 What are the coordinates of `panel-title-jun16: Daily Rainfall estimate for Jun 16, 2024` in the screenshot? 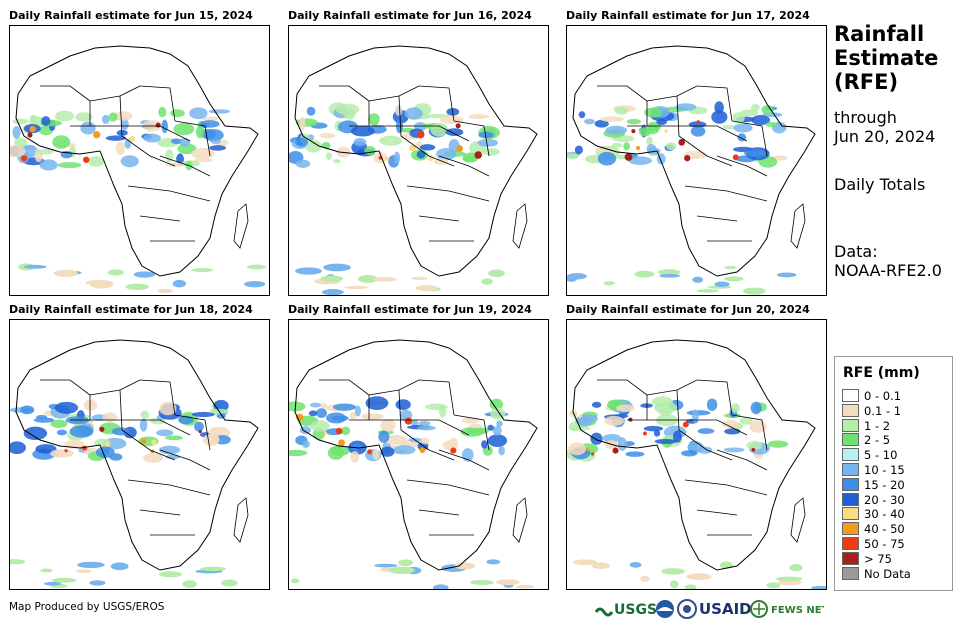 It's located at (410, 15).